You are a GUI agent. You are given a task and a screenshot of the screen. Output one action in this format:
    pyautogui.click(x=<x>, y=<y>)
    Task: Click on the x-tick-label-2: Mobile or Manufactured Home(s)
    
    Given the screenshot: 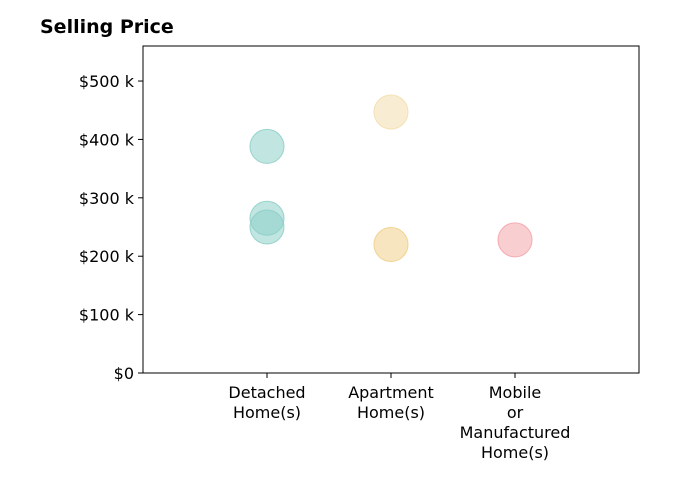 What is the action you would take?
    pyautogui.click(x=515, y=422)
    